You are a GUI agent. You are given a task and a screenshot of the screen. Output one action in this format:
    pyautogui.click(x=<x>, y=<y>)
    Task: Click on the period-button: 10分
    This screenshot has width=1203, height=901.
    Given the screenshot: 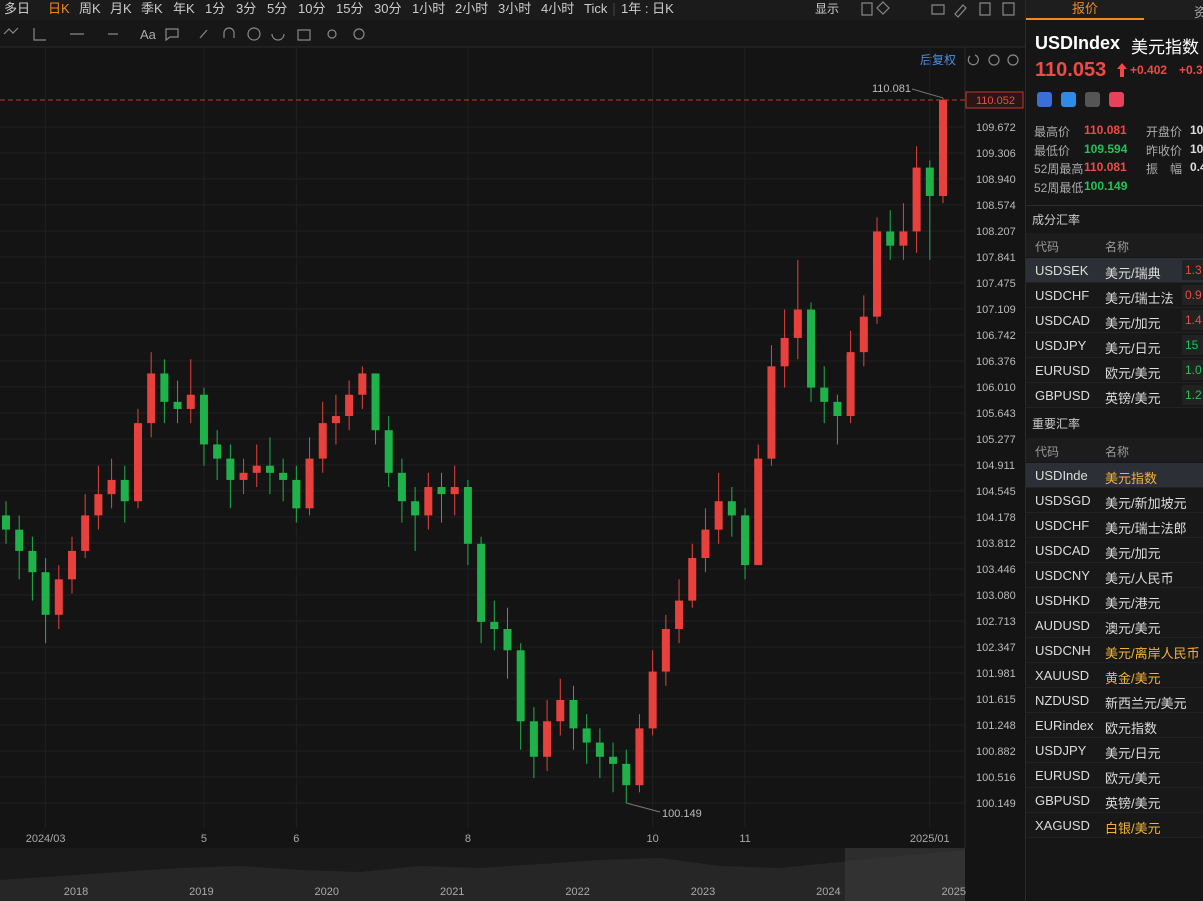 What is the action you would take?
    pyautogui.click(x=311, y=8)
    